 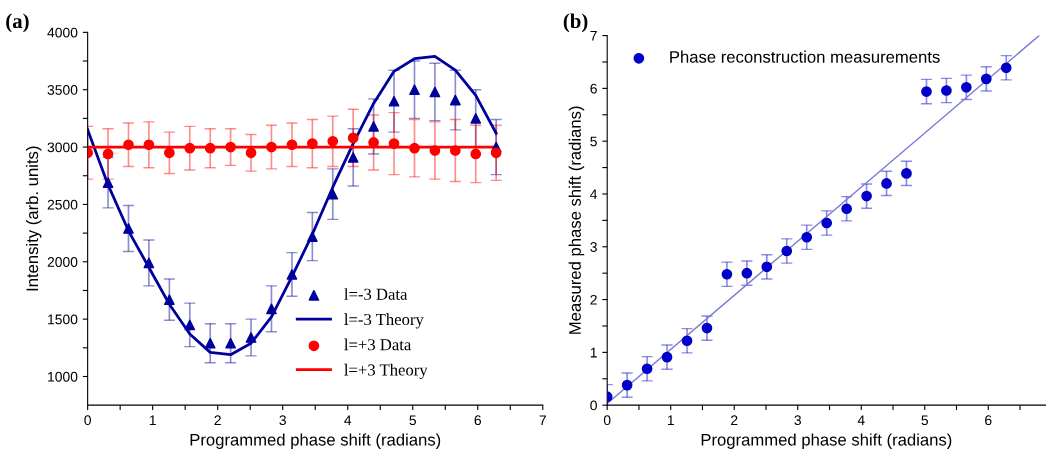 I want to click on legend-label: l=-3 Theory, so click(x=384, y=321).